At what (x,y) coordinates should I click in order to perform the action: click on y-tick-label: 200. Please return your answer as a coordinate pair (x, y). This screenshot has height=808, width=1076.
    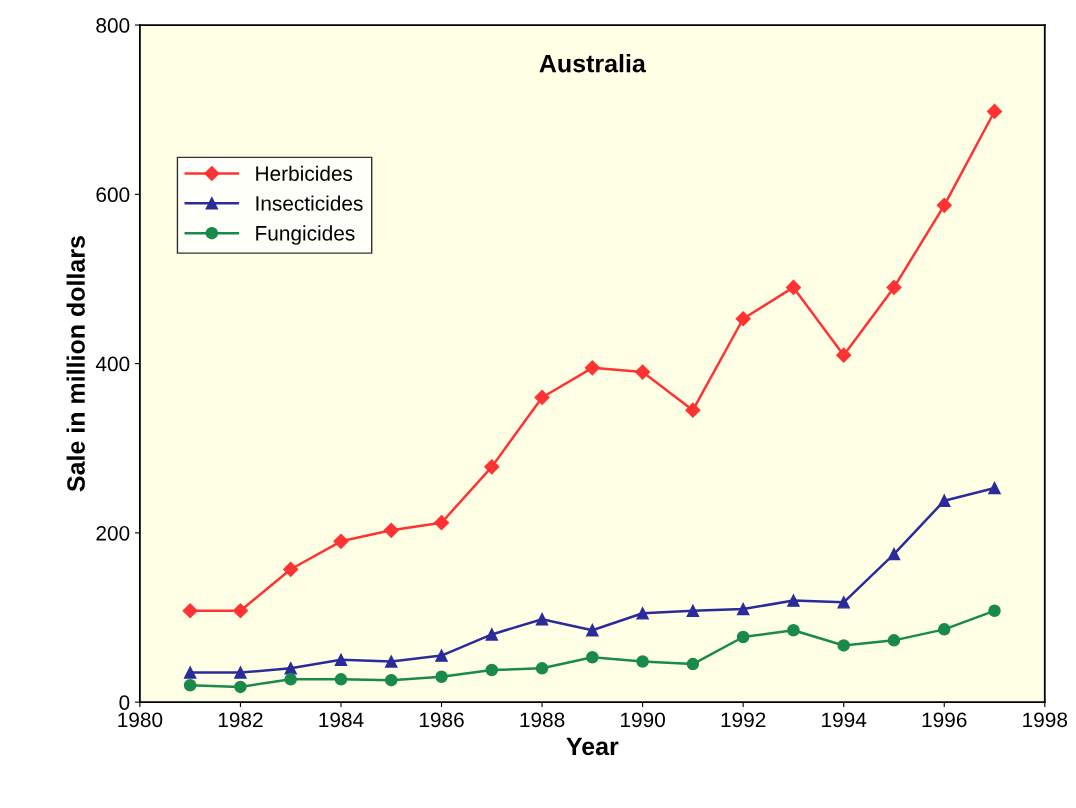
    Looking at the image, I should click on (113, 533).